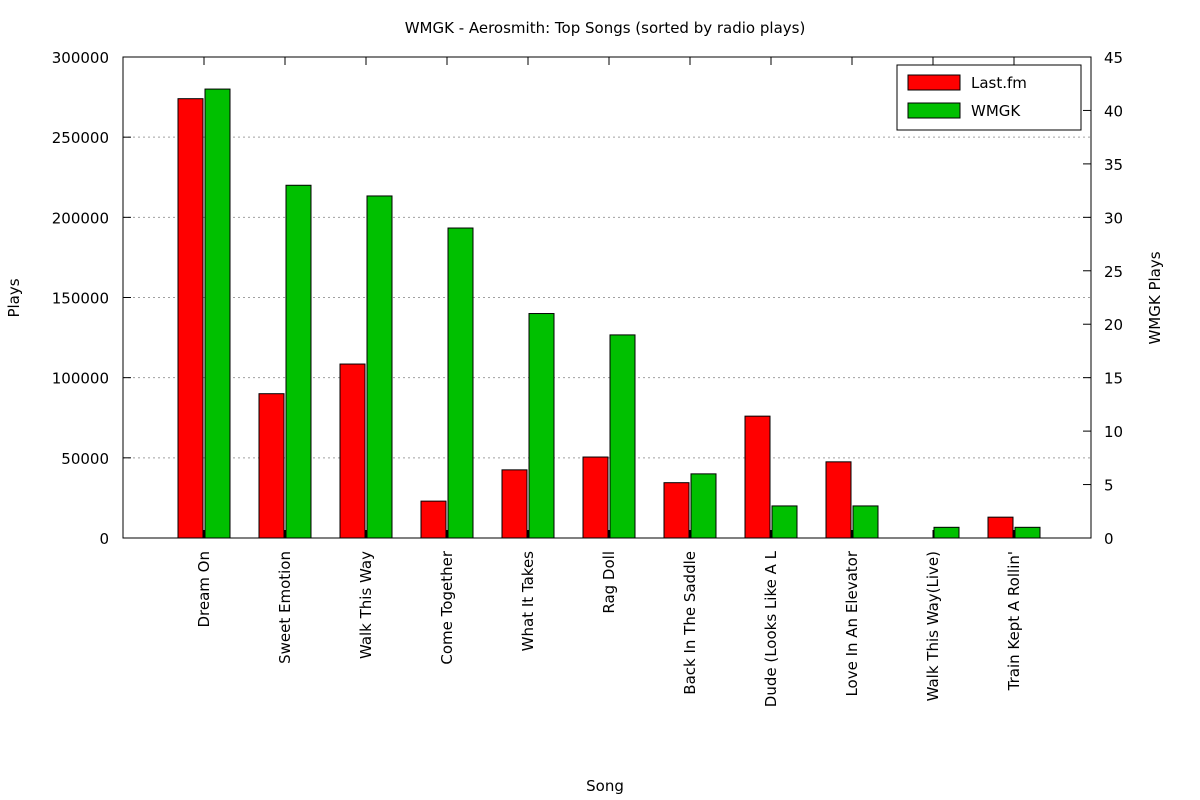 This screenshot has height=800, width=1200. Describe the element at coordinates (996, 111) in the screenshot. I see `legend-label-wmgk: WMGK` at that location.